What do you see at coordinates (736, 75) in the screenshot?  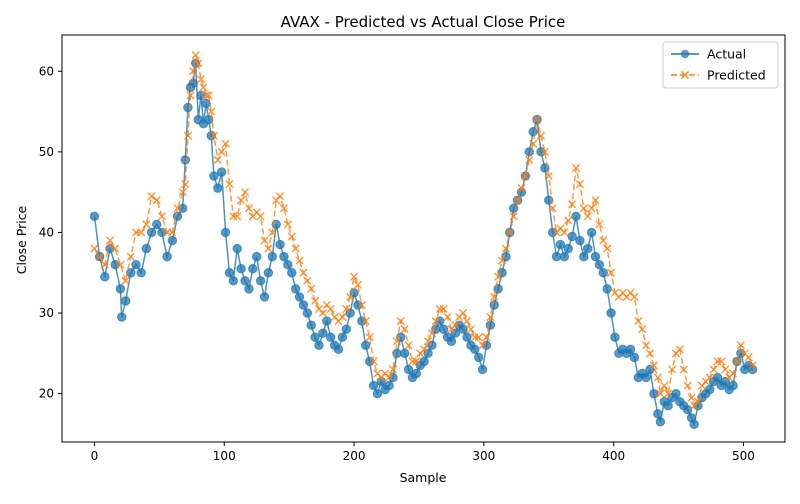 I see `legend-label-predicted: Predicted` at bounding box center [736, 75].